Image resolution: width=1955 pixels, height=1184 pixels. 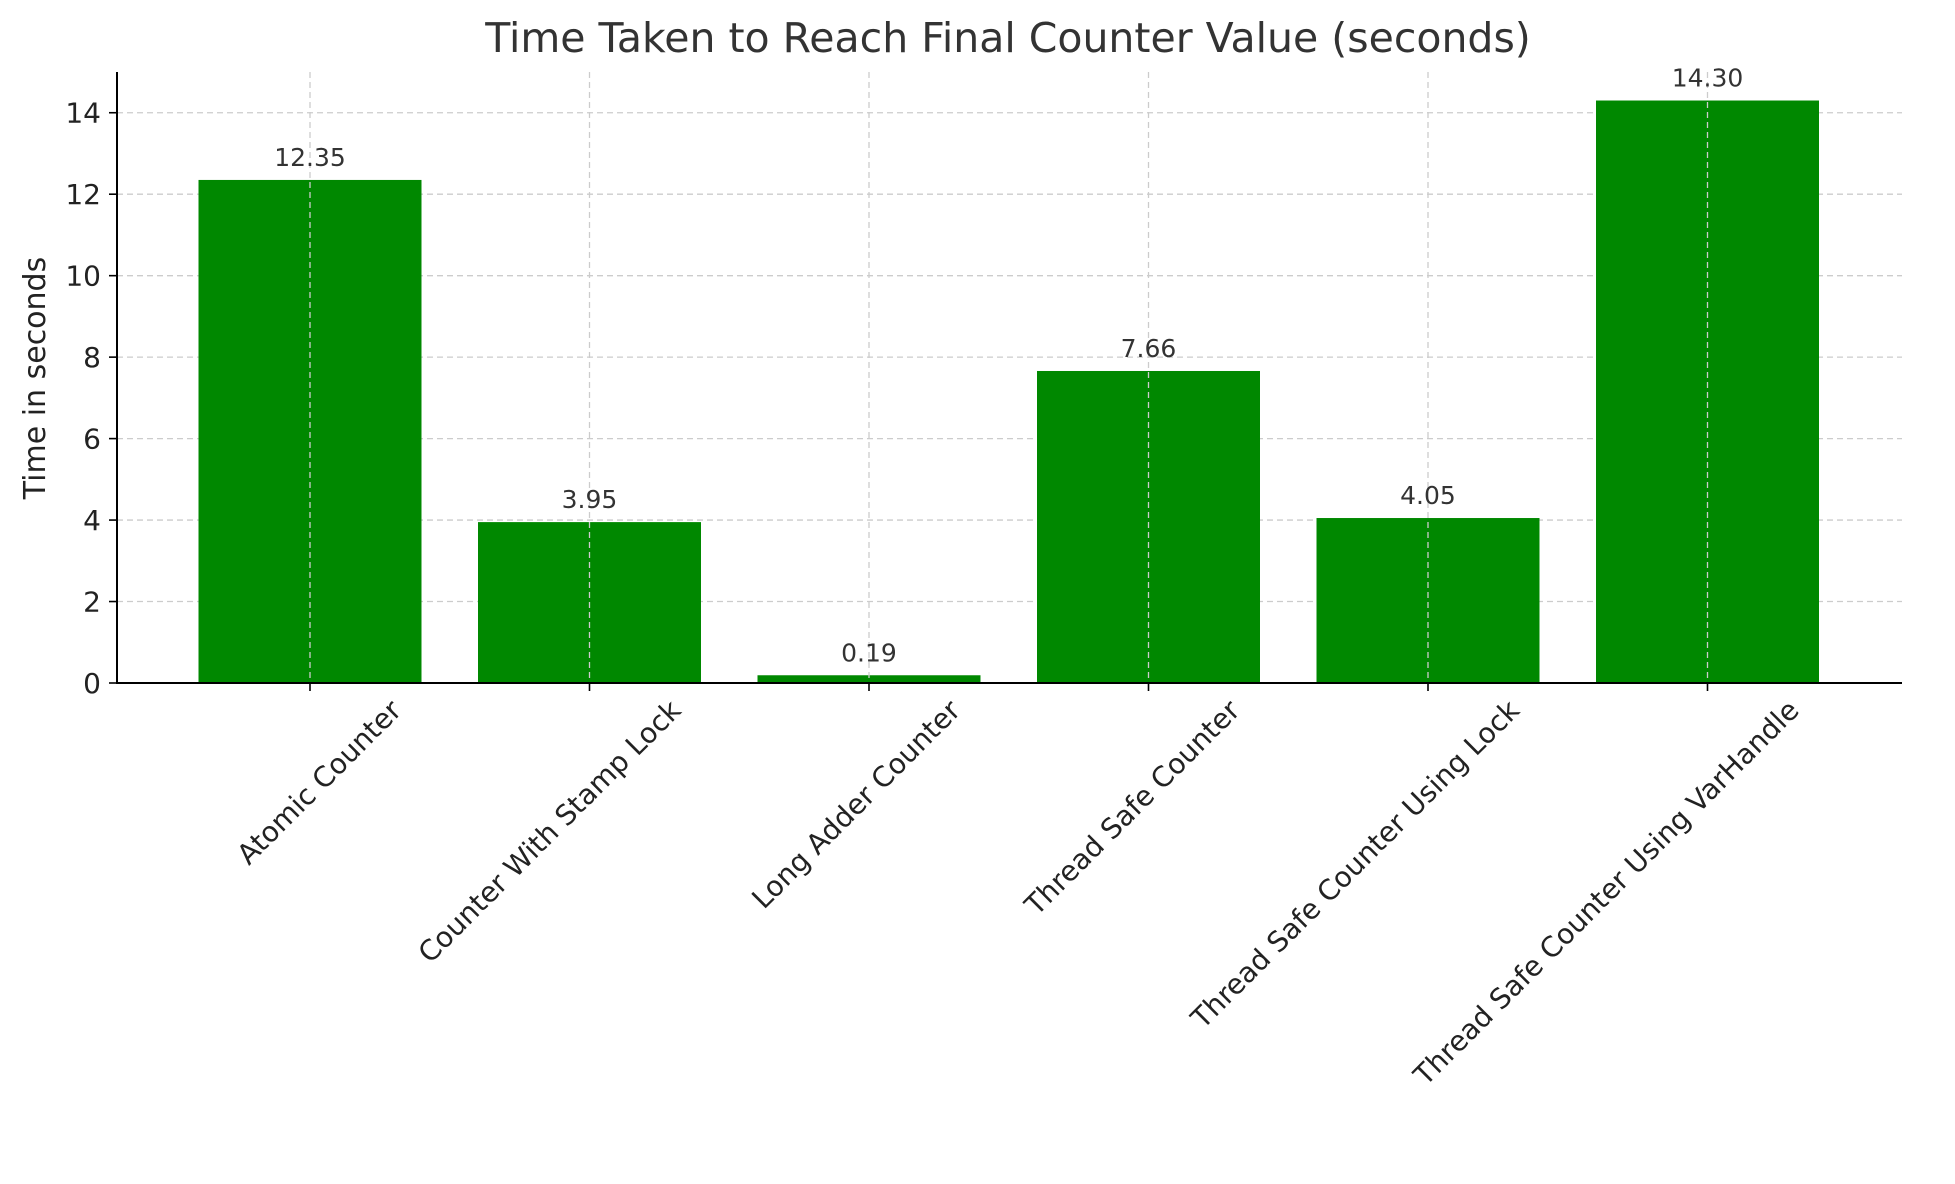 What do you see at coordinates (92, 357) in the screenshot?
I see `y-tick-label: 8` at bounding box center [92, 357].